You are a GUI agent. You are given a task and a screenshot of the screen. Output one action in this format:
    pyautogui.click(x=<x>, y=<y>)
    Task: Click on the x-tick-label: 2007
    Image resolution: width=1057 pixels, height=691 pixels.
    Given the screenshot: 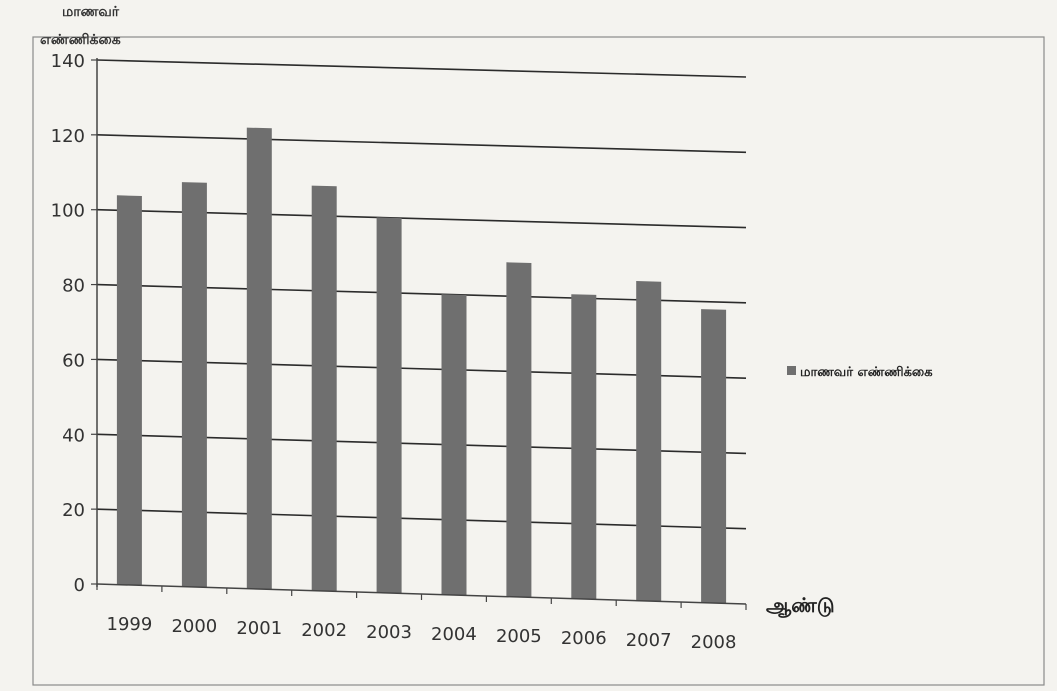 What is the action you would take?
    pyautogui.click(x=649, y=640)
    